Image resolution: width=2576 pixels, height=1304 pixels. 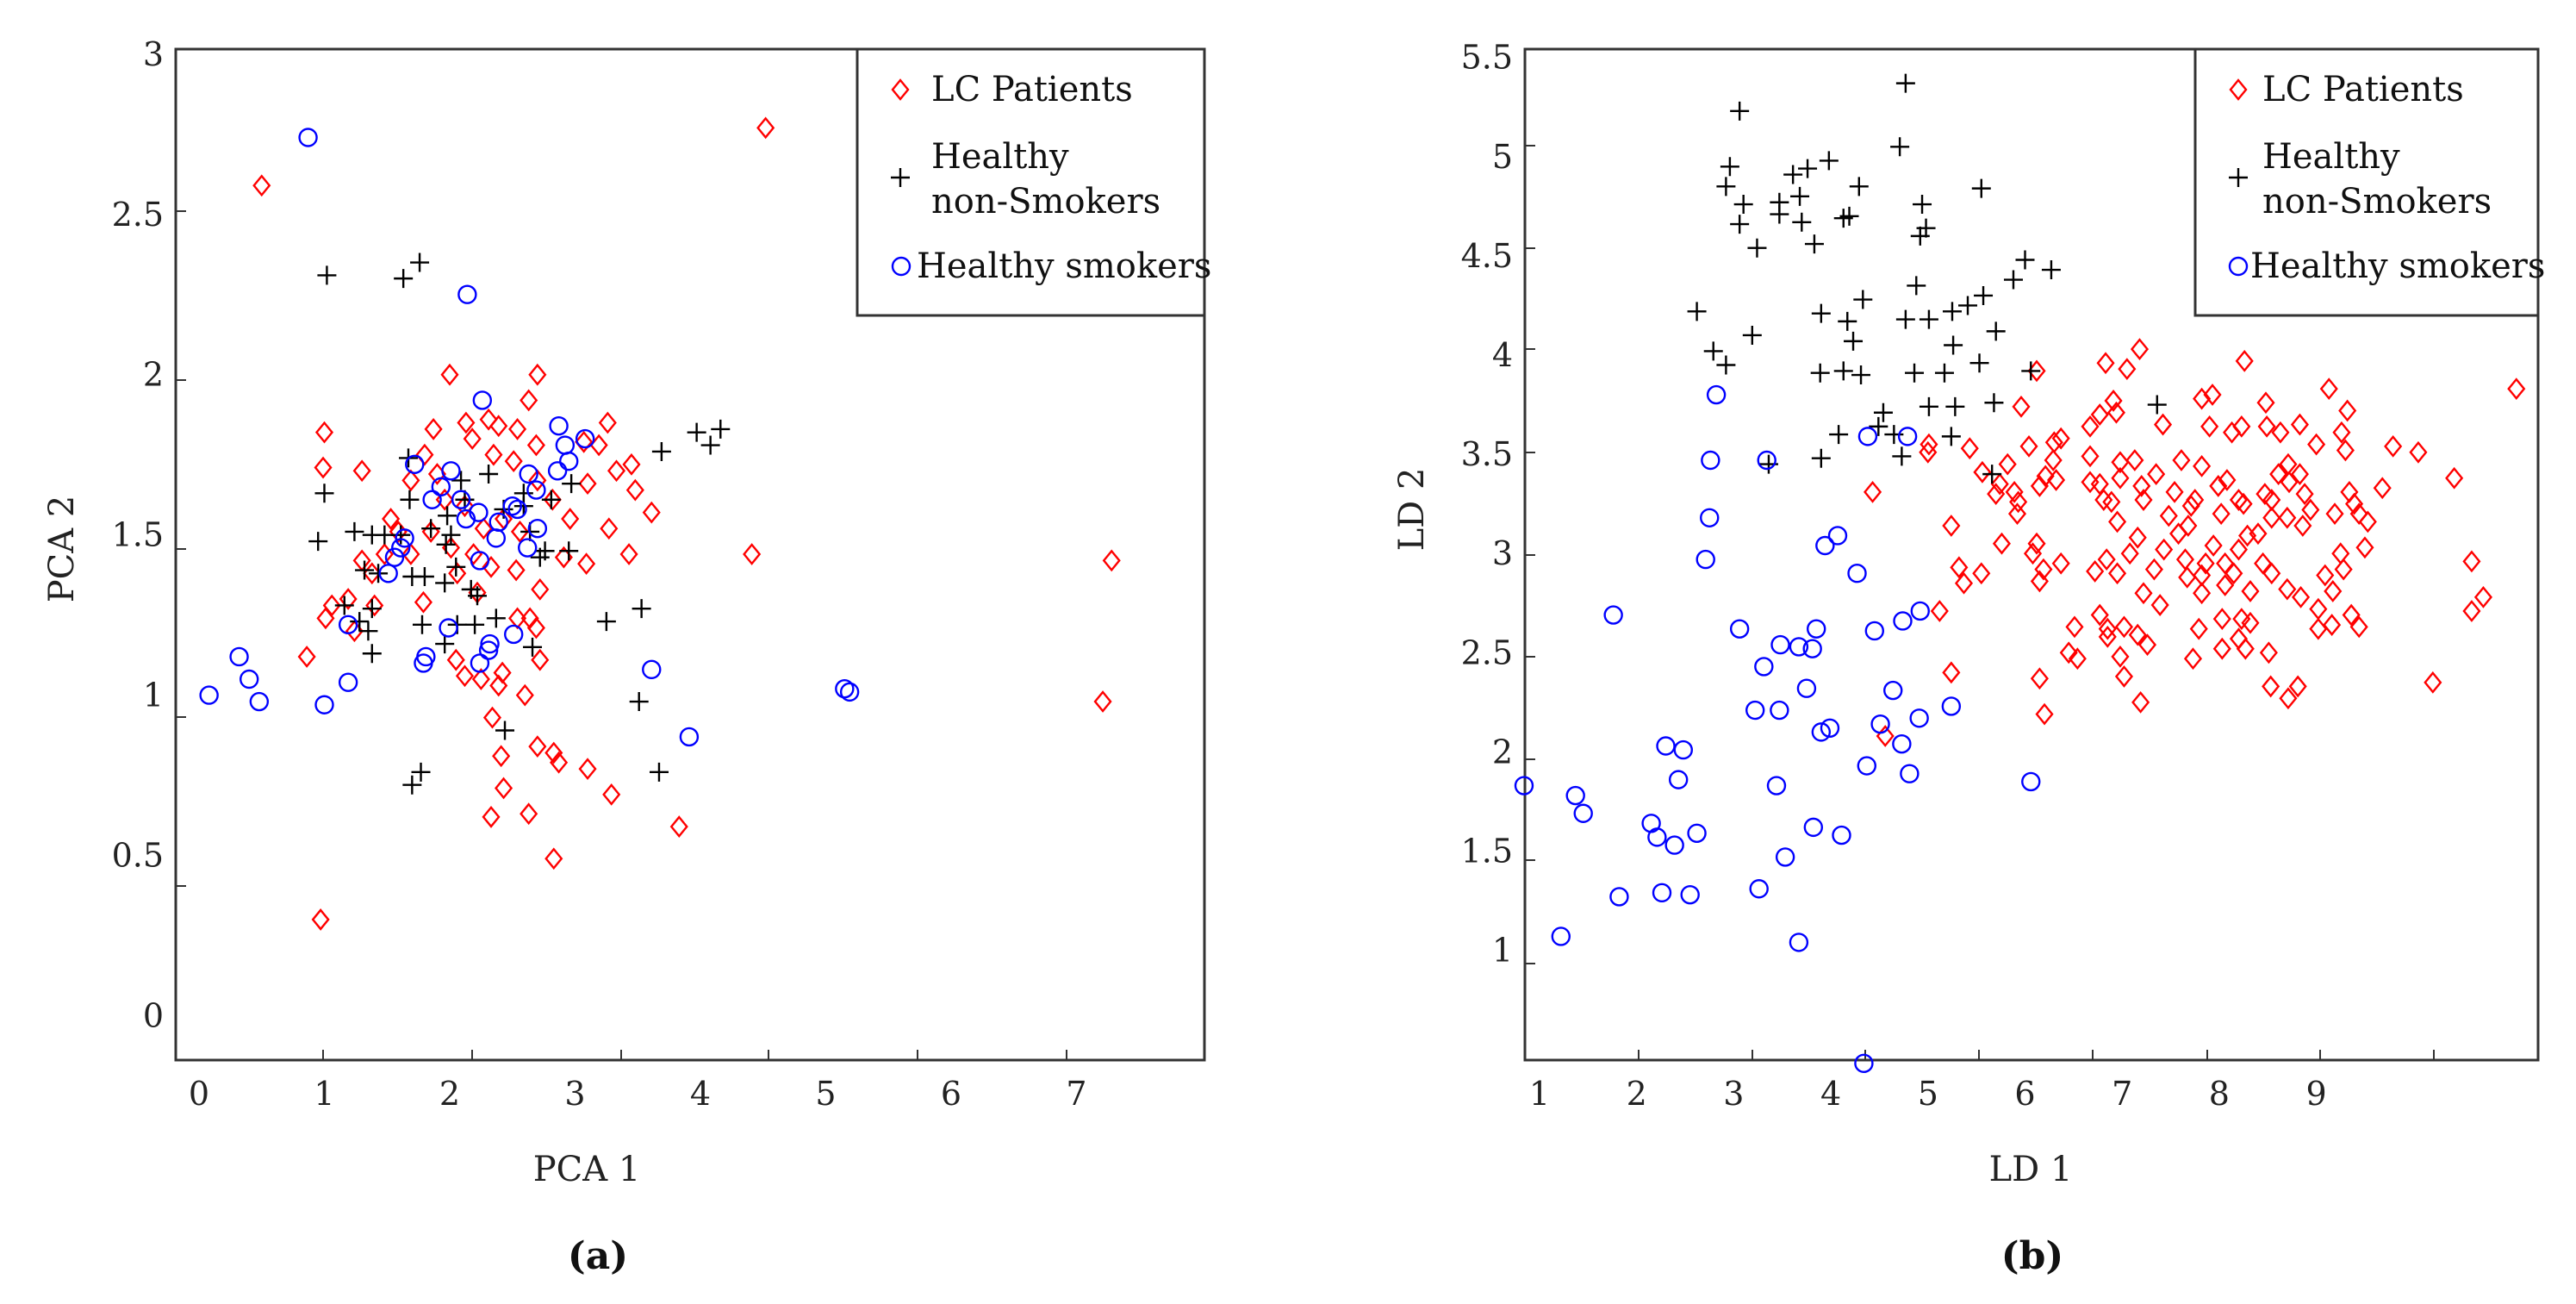 I want to click on y-tick-label: 3, so click(x=153, y=54).